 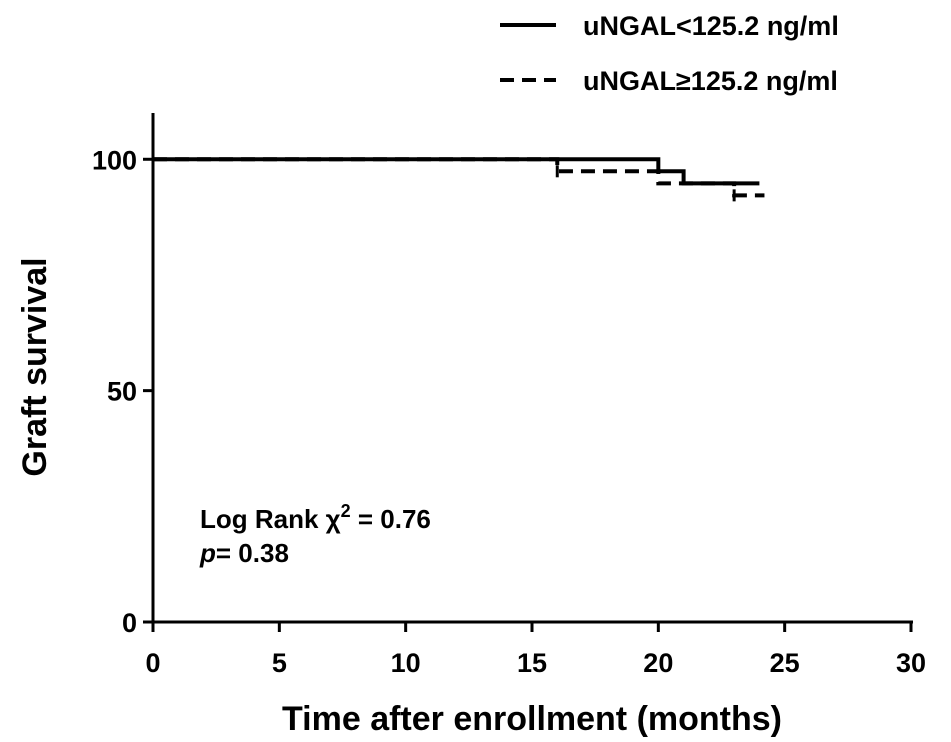 What do you see at coordinates (406, 663) in the screenshot?
I see `x-tick-label: 10` at bounding box center [406, 663].